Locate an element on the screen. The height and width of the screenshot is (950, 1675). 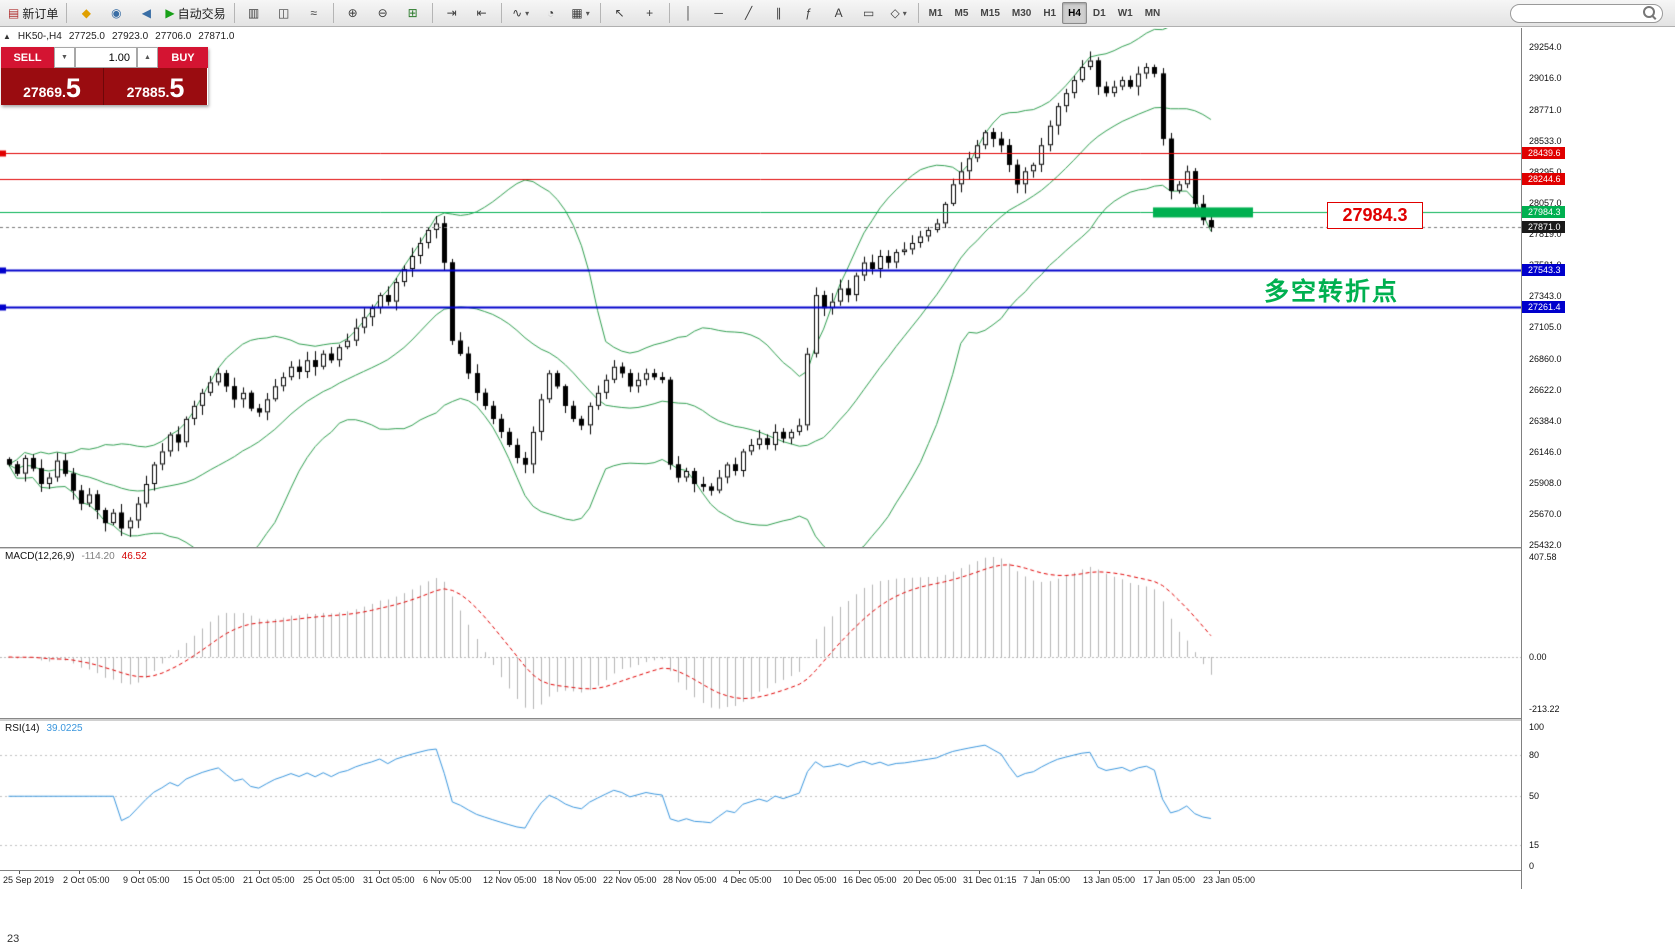
zoom-out-button: ⊖ is located at coordinates (383, 13).